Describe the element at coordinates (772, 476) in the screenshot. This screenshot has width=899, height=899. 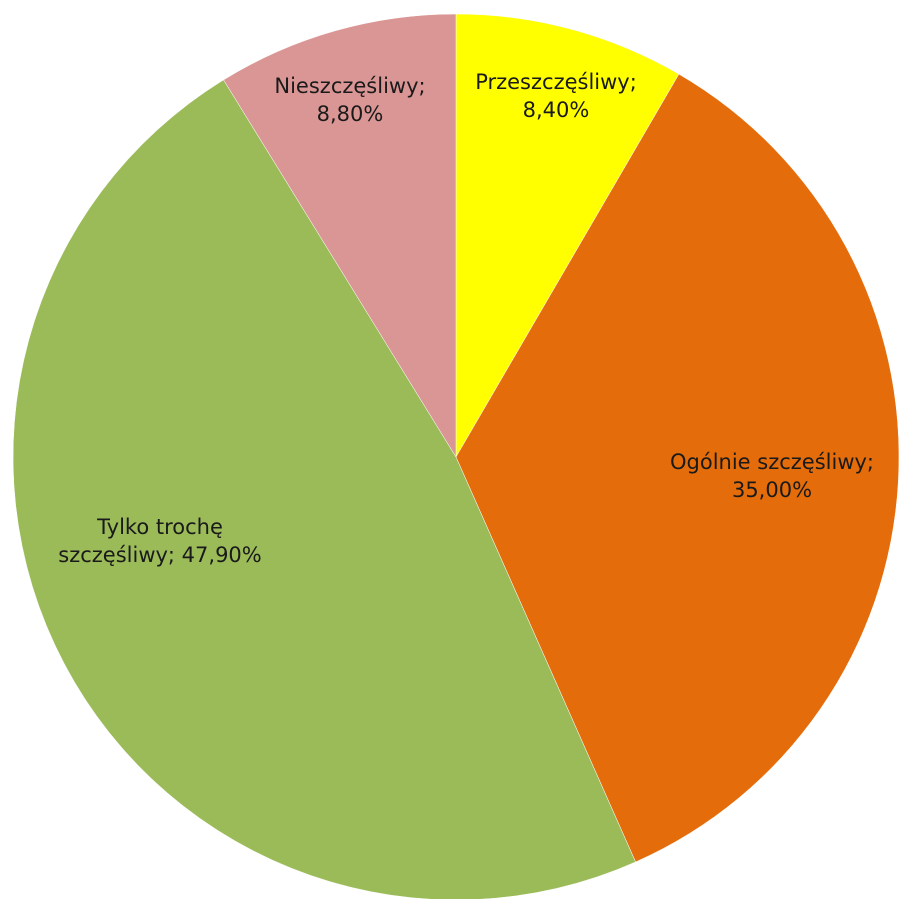
I see `pie-data-label-2: Ogólnie szczęśliwy; 35,00%` at that location.